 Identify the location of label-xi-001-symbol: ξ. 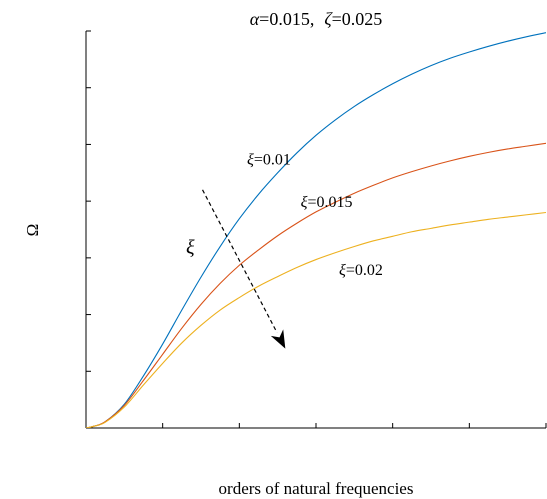
(250, 159).